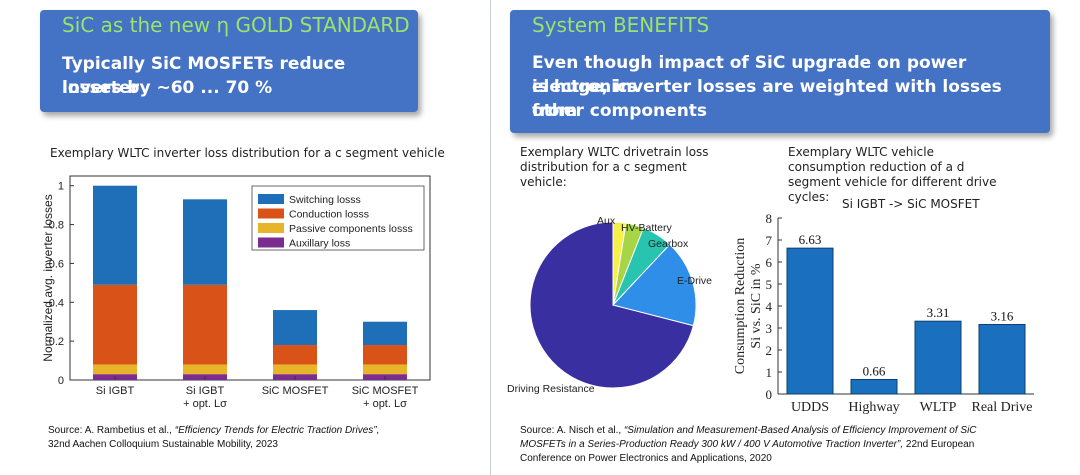 The image size is (1080, 475). I want to click on x-tick-label: WLTP, so click(938, 407).